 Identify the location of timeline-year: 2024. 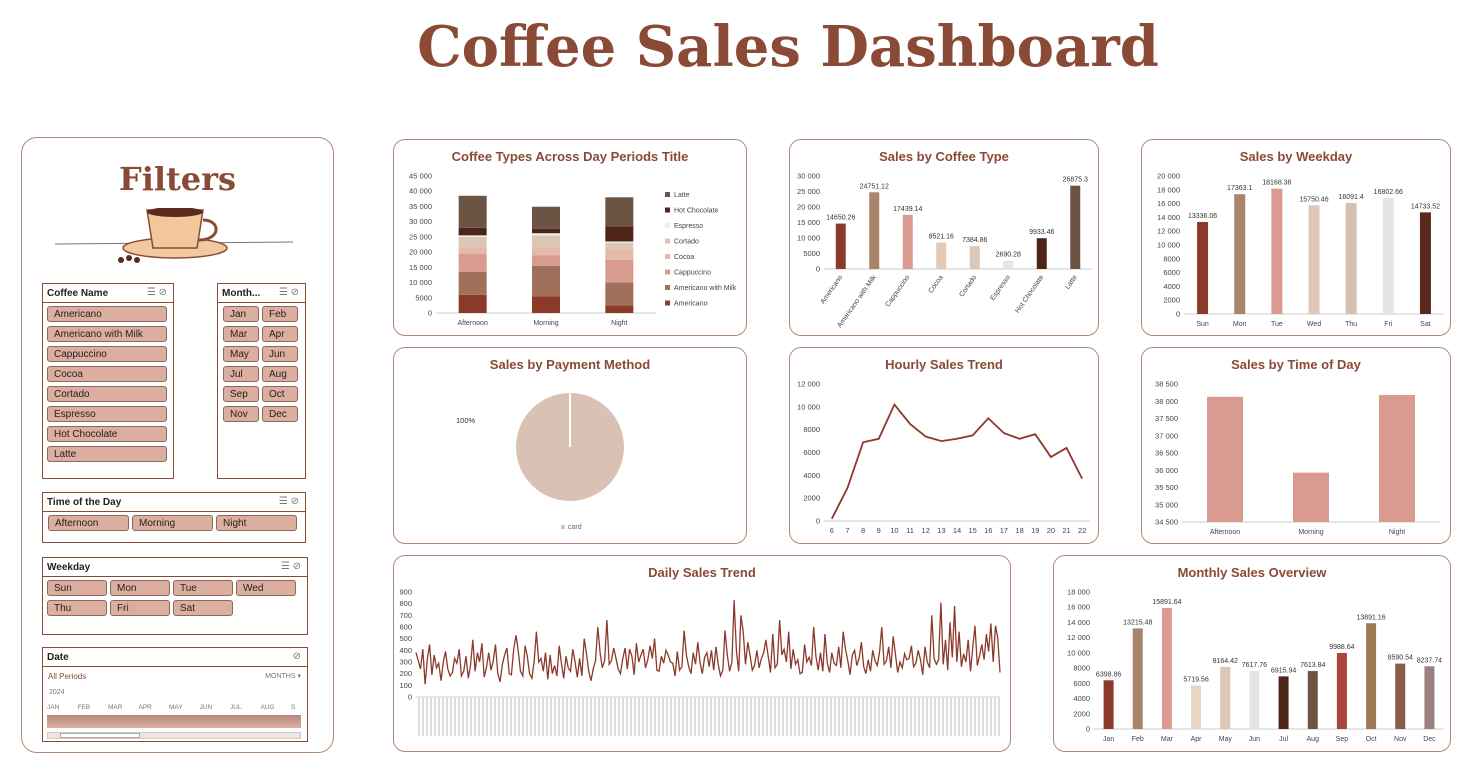
(57, 692).